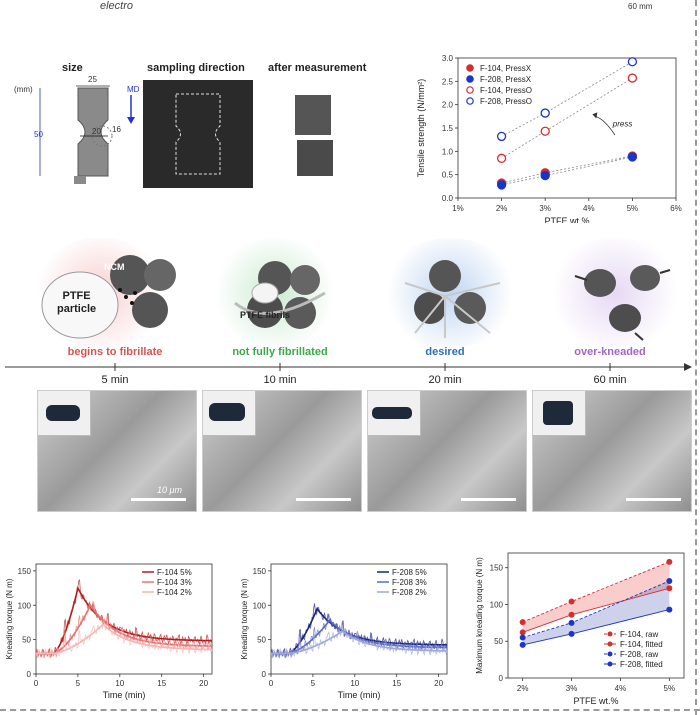  What do you see at coordinates (354, 683) in the screenshot?
I see `torque208-xtick-label: 10` at bounding box center [354, 683].